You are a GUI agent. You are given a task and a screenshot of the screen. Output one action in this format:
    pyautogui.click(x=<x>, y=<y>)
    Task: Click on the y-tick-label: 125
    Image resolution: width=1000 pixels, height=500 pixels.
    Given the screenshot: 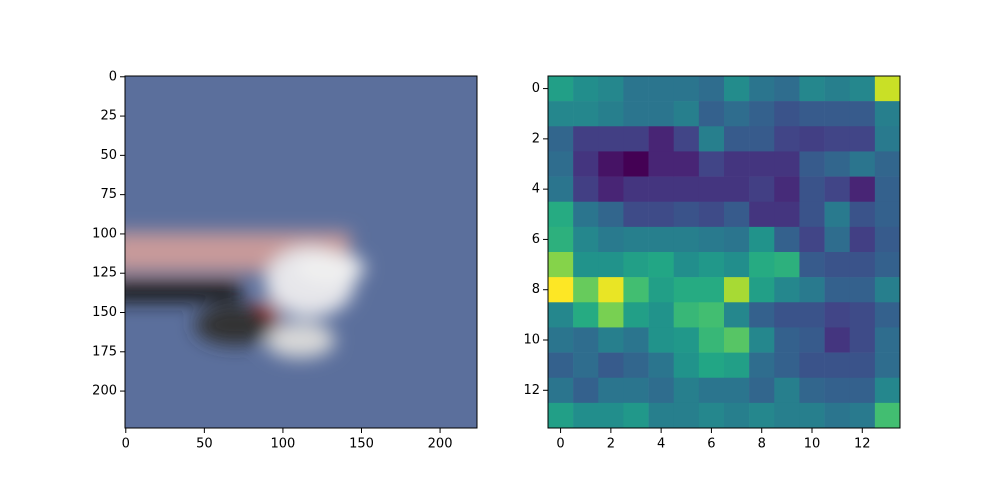 What is the action you would take?
    pyautogui.click(x=104, y=273)
    